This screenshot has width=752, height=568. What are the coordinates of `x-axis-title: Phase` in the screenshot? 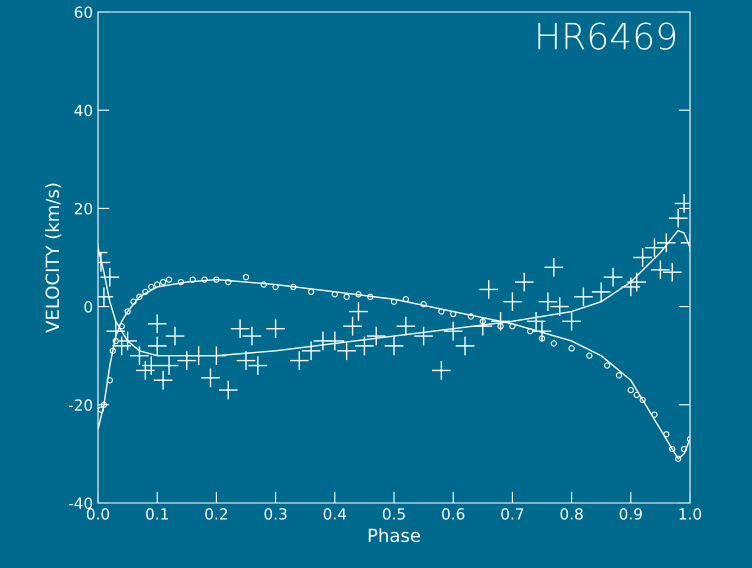 It's located at (394, 535).